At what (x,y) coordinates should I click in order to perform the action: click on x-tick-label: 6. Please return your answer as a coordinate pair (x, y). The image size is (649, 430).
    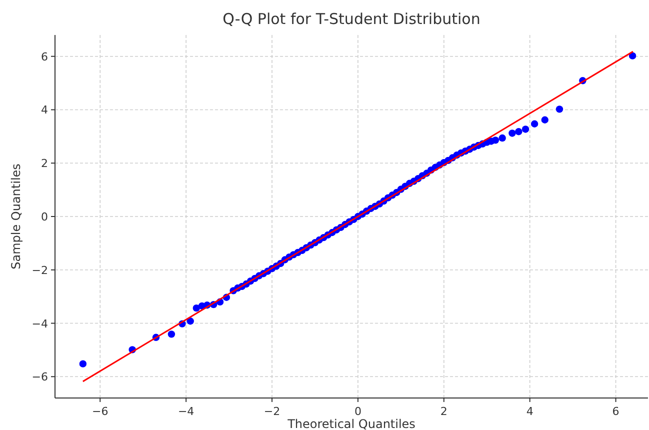
    Looking at the image, I should click on (616, 411).